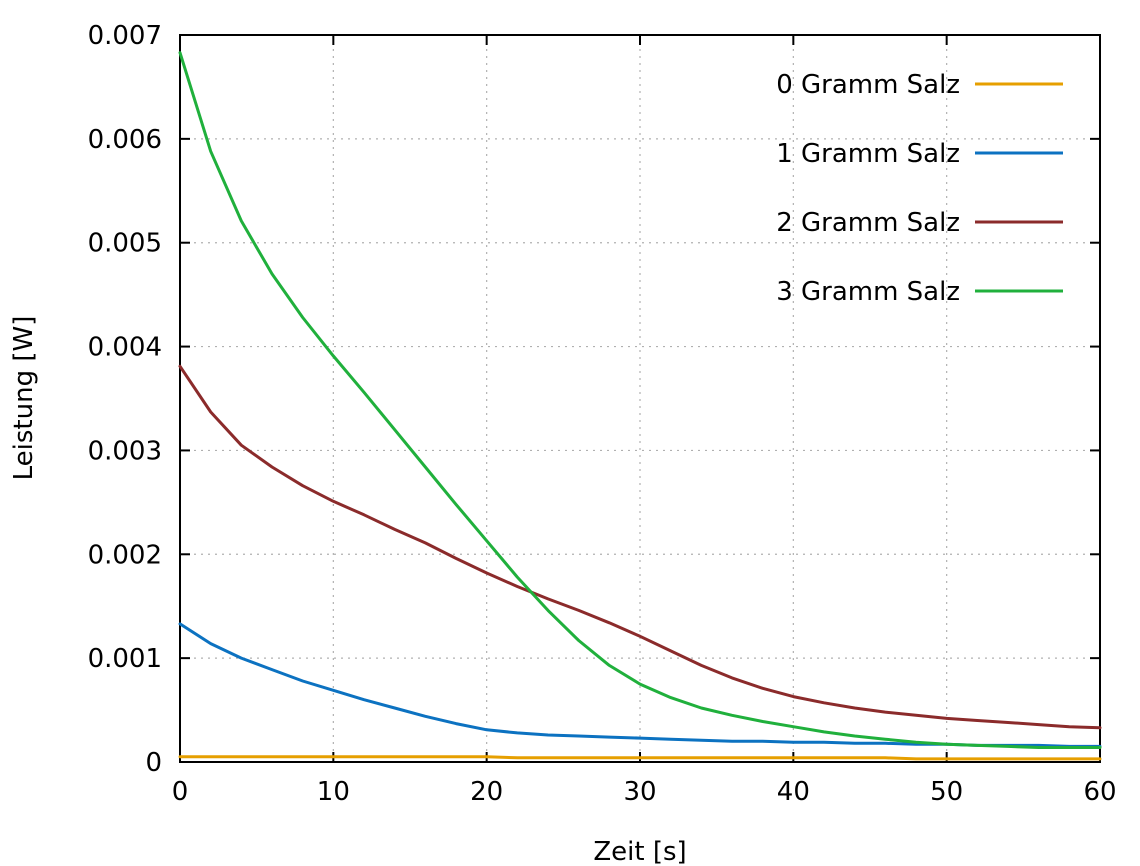  What do you see at coordinates (1099, 792) in the screenshot?
I see `x-tick-label: 60` at bounding box center [1099, 792].